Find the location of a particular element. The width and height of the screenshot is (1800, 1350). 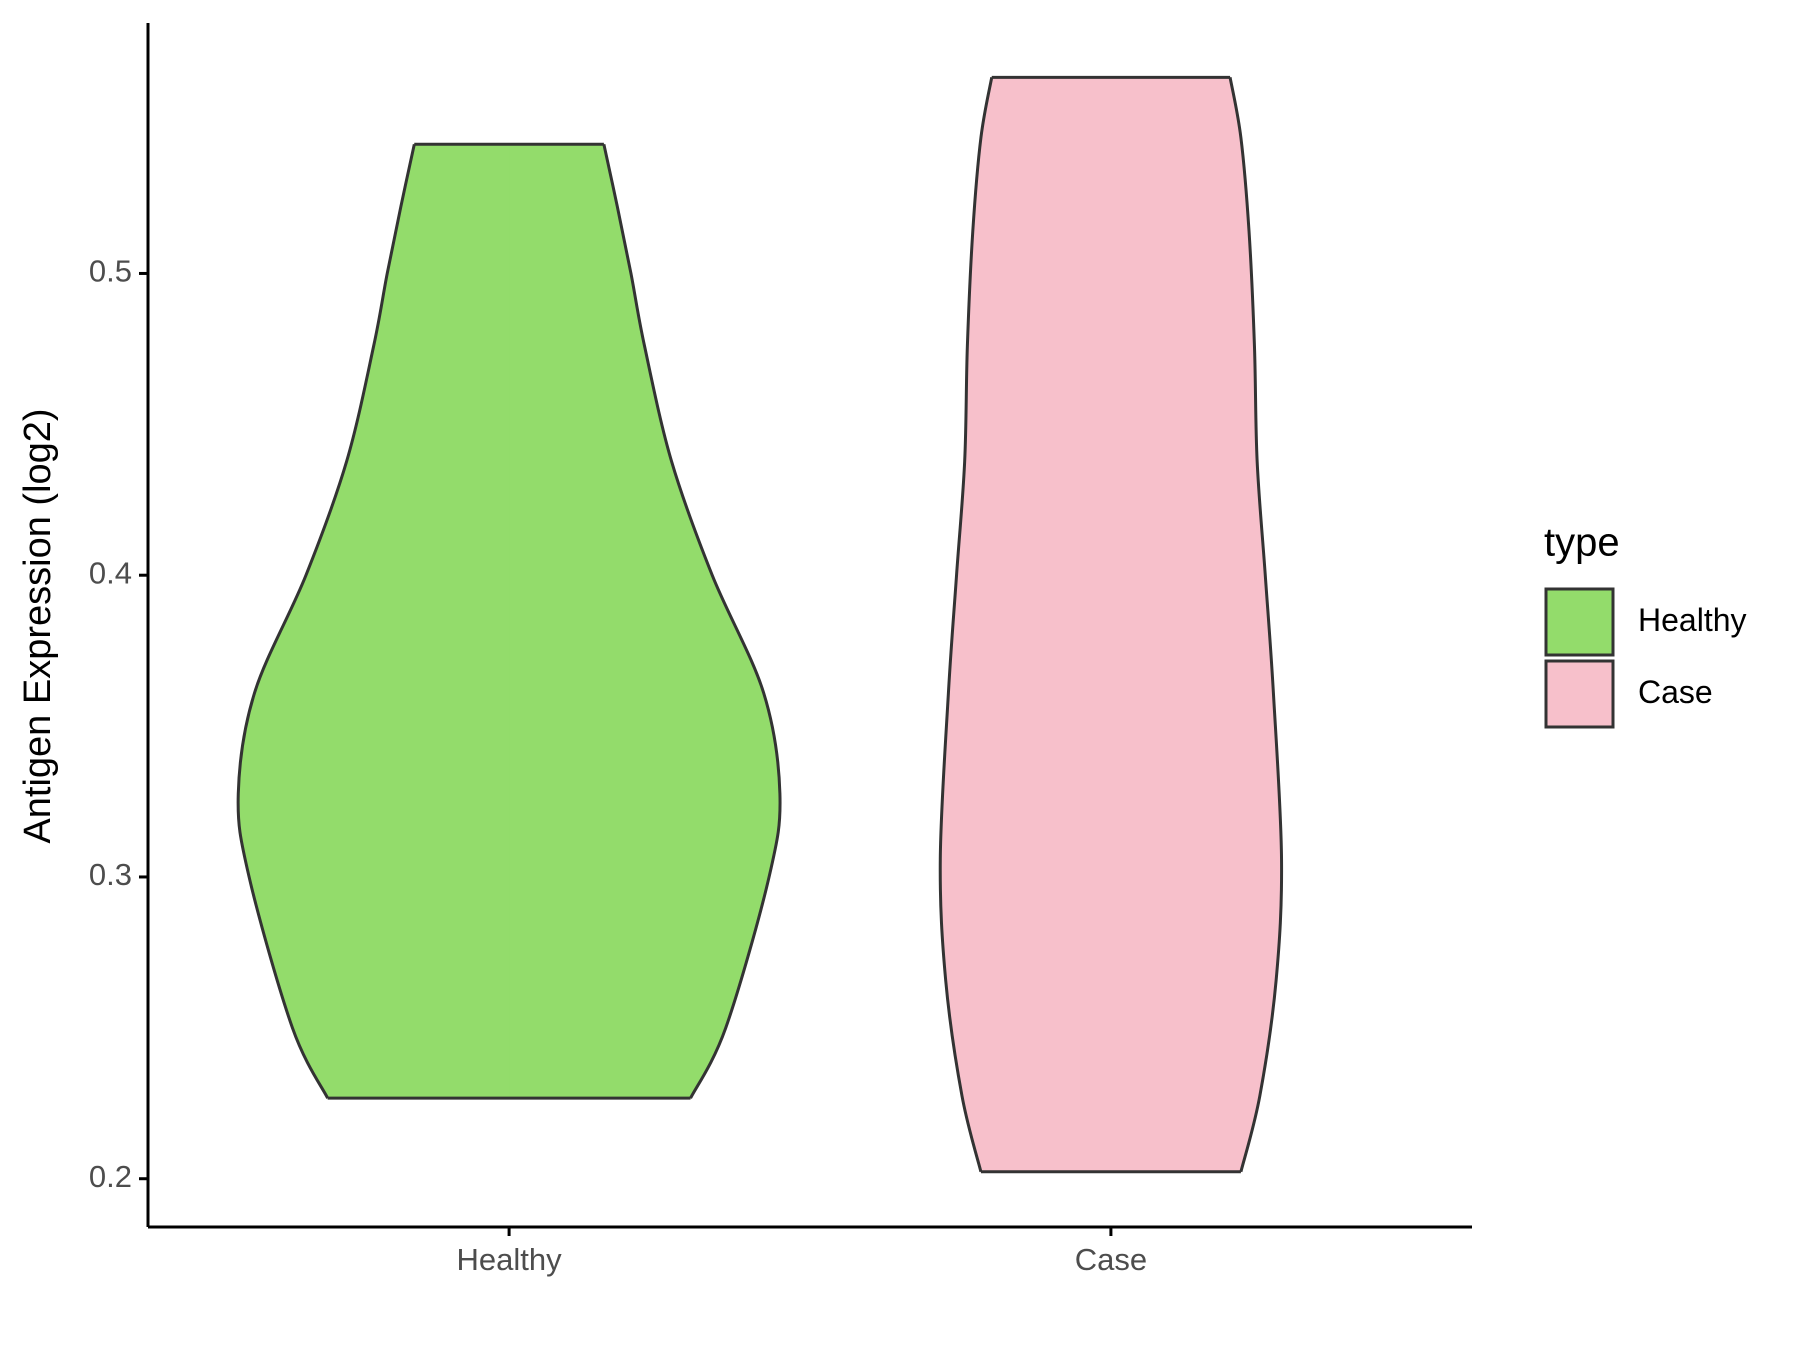

legend-label: Healthy is located at coordinates (1692, 620).